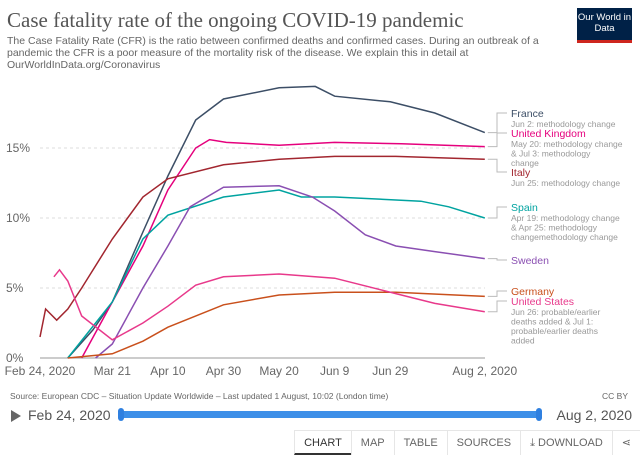 The image size is (640, 455). I want to click on share-icon: ⋖, so click(626, 443).